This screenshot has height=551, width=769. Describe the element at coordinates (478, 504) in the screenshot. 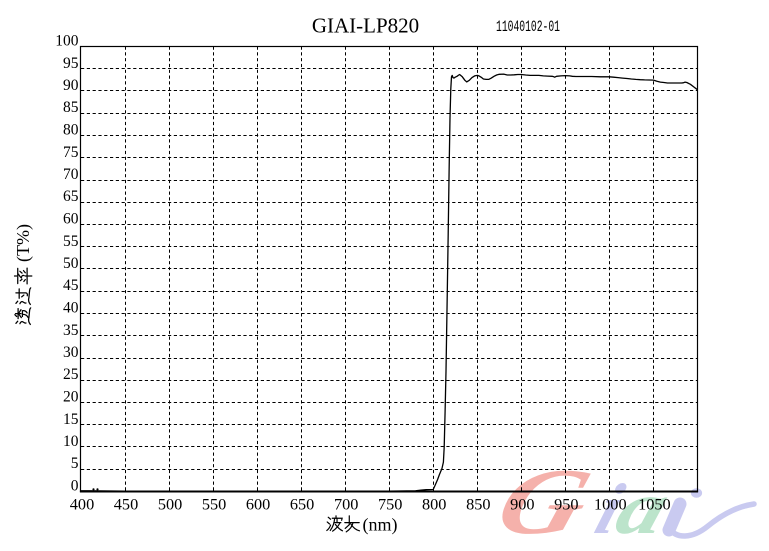

I see `svg-text: 850` at that location.